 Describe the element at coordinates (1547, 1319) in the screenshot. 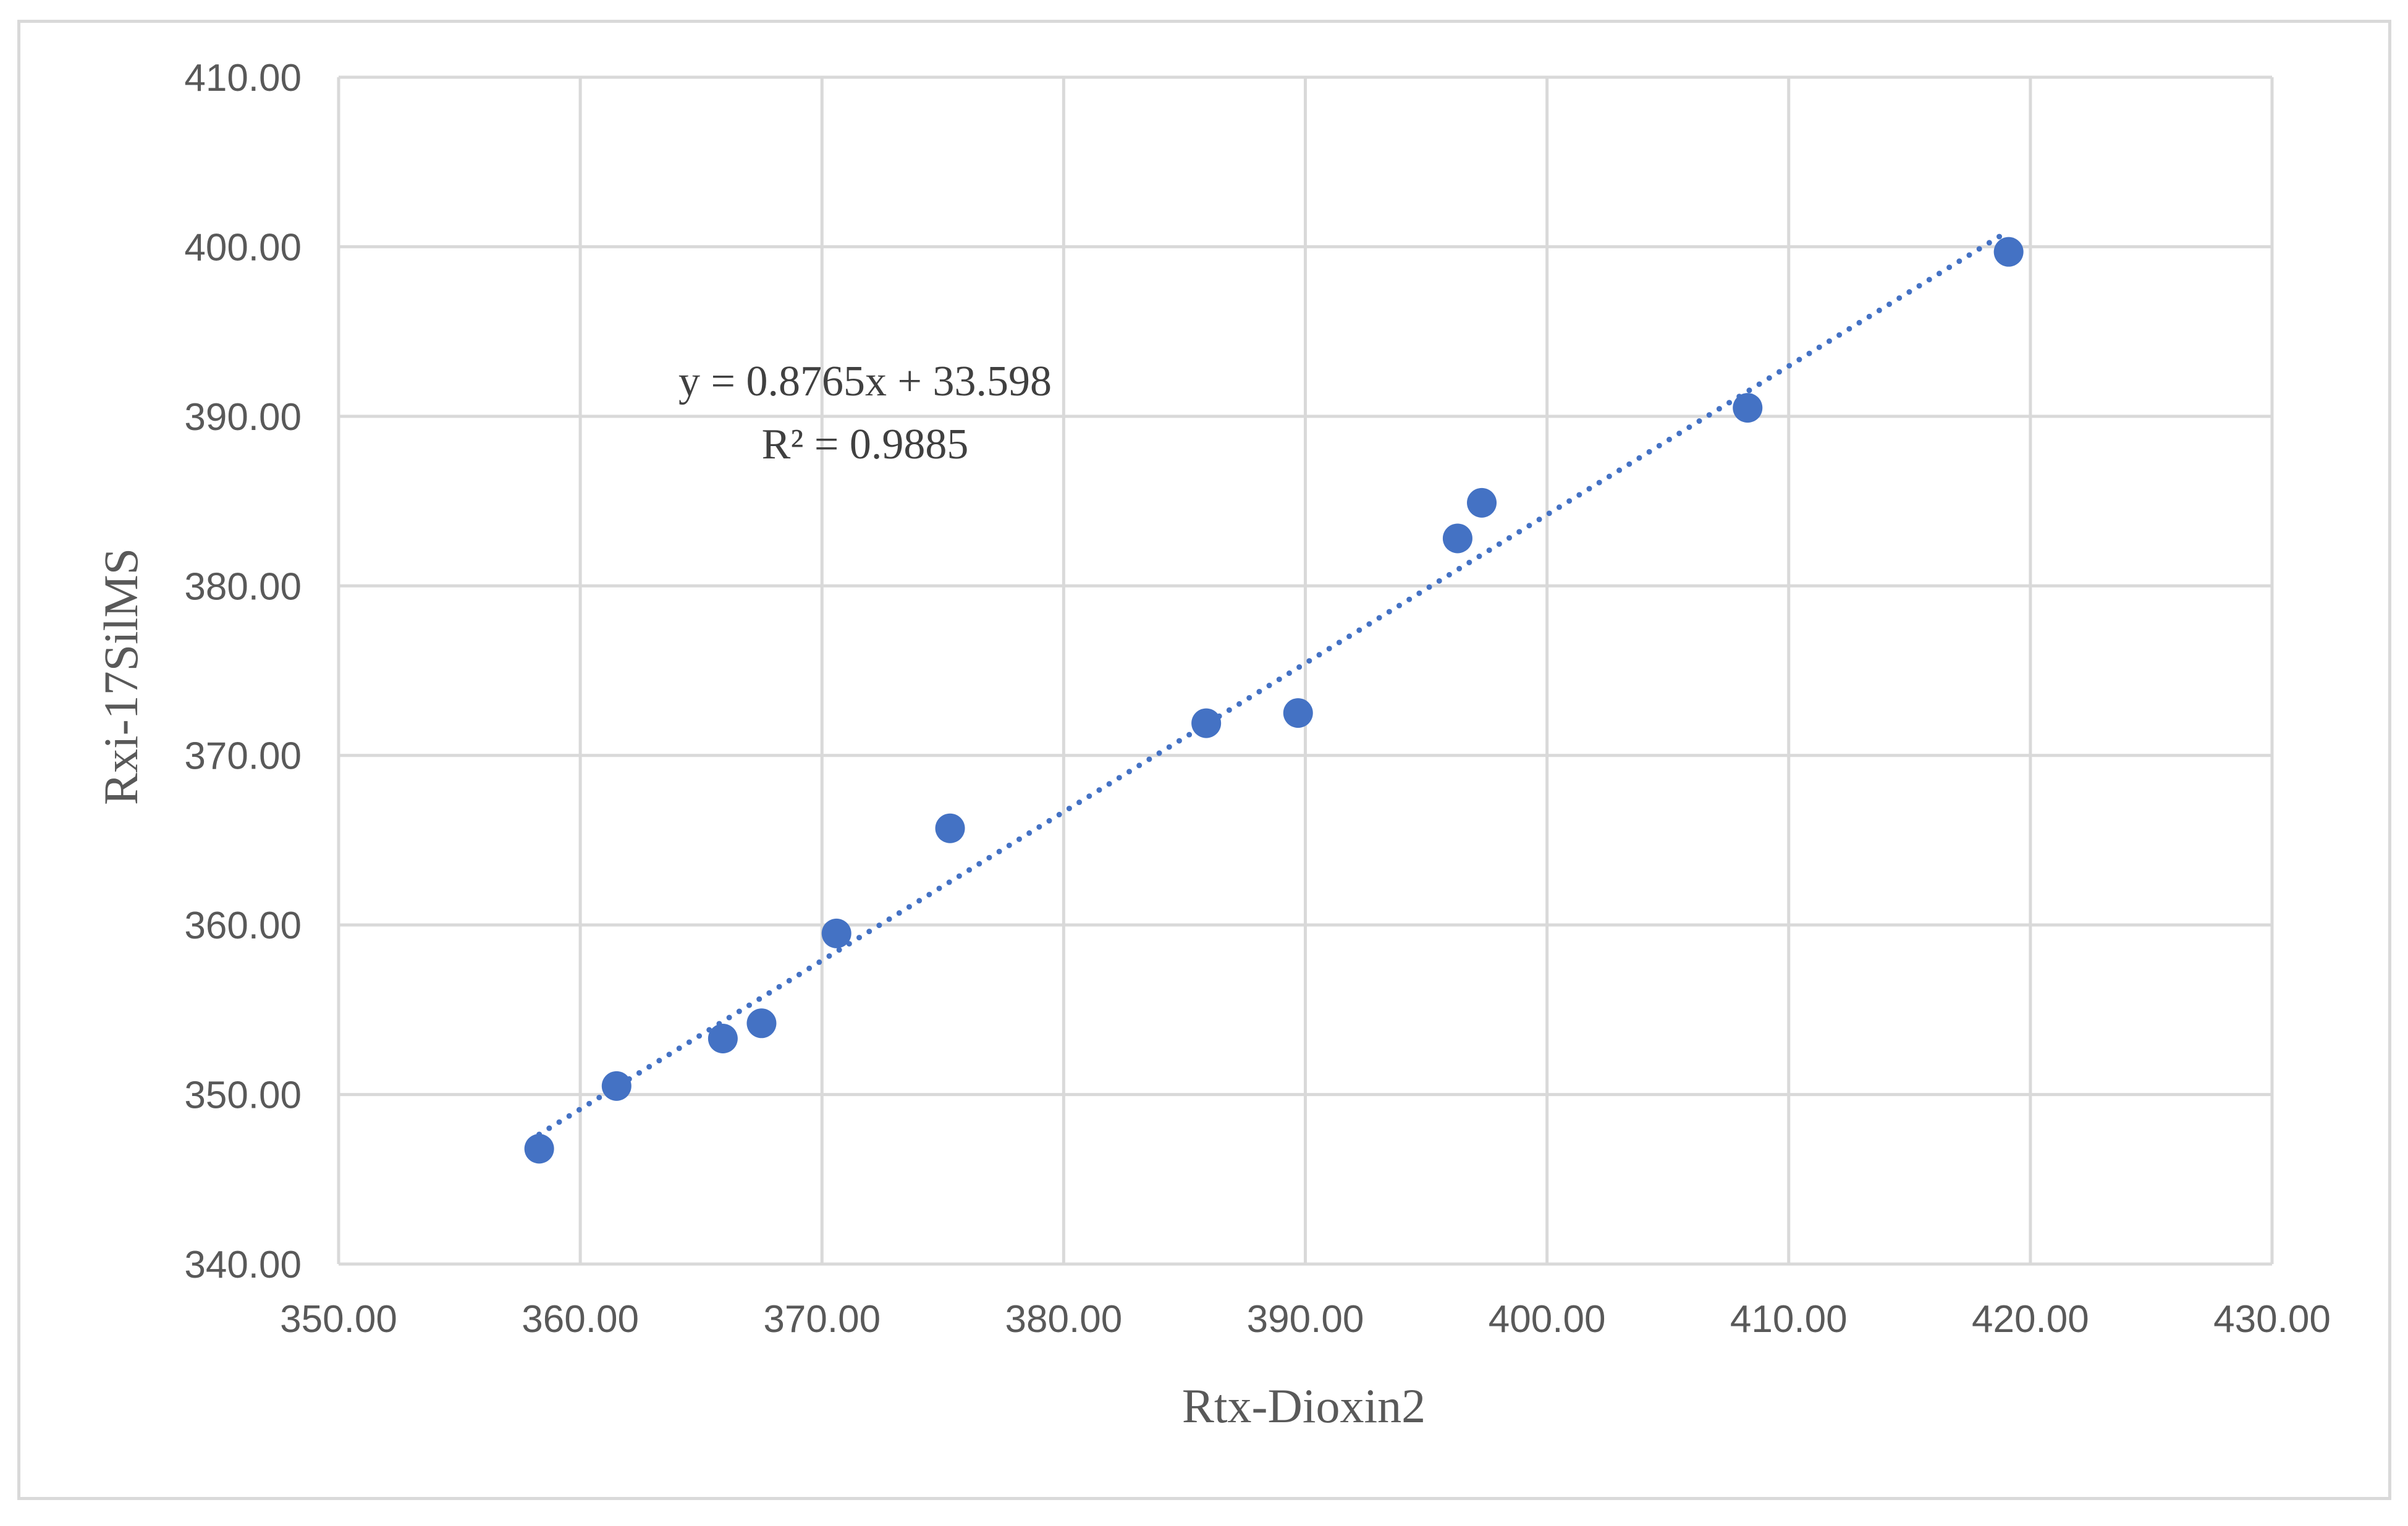

I see `x-tick-label: 400.00` at that location.